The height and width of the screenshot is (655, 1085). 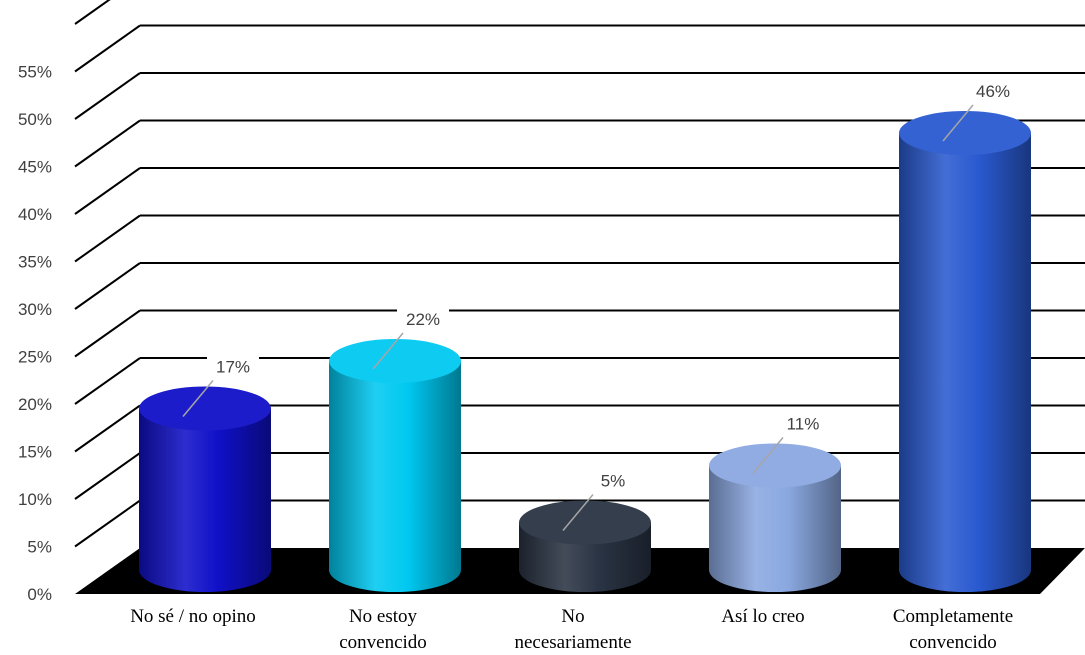 I want to click on x-tick-label: No necesariamente, so click(x=572, y=629).